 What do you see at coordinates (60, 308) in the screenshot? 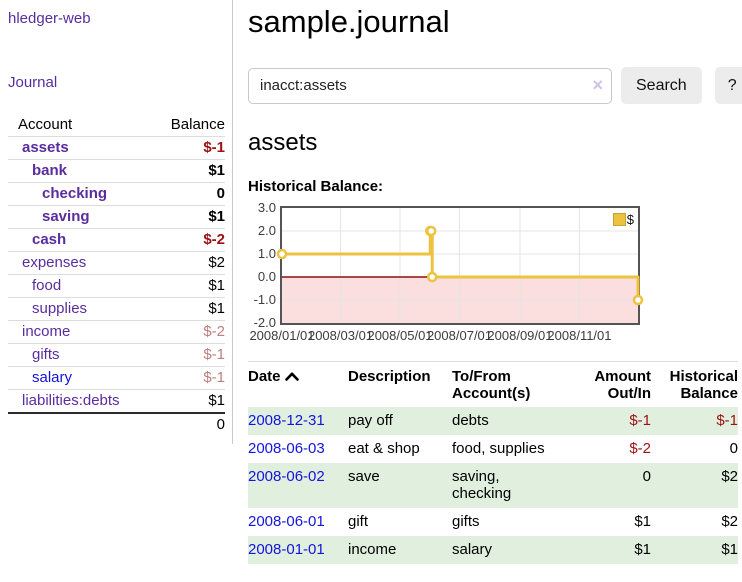
I see `account-link-supplies: supplies` at bounding box center [60, 308].